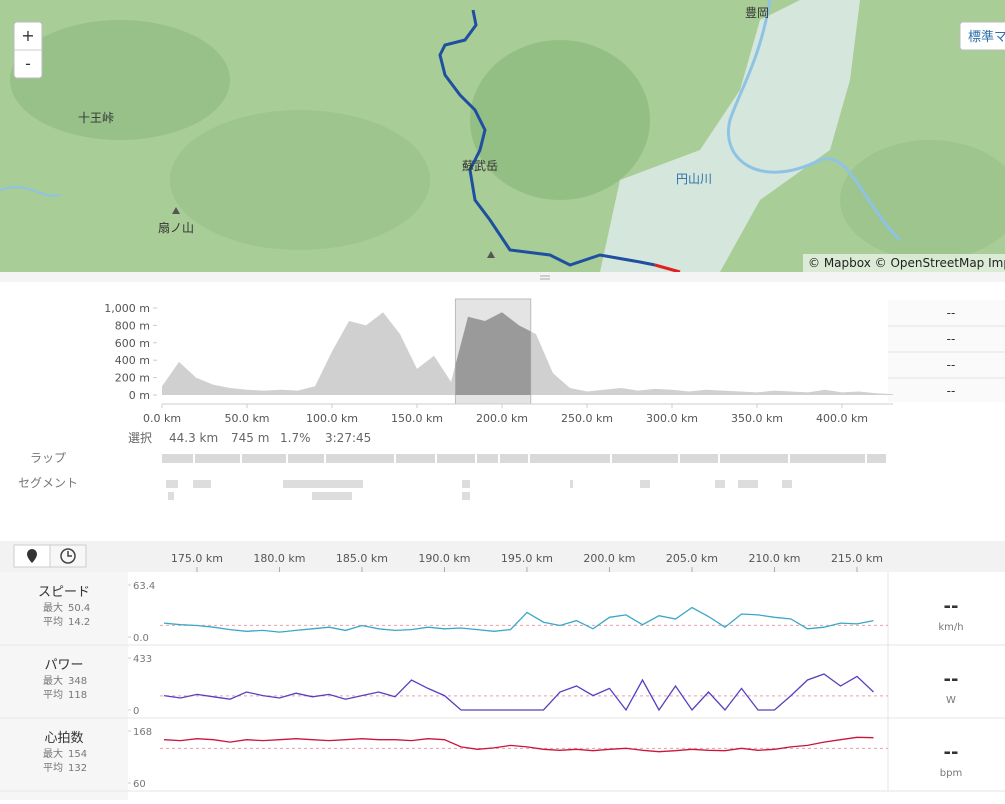 The image size is (1005, 804). I want to click on selection-grade: 1.7%, so click(295, 438).